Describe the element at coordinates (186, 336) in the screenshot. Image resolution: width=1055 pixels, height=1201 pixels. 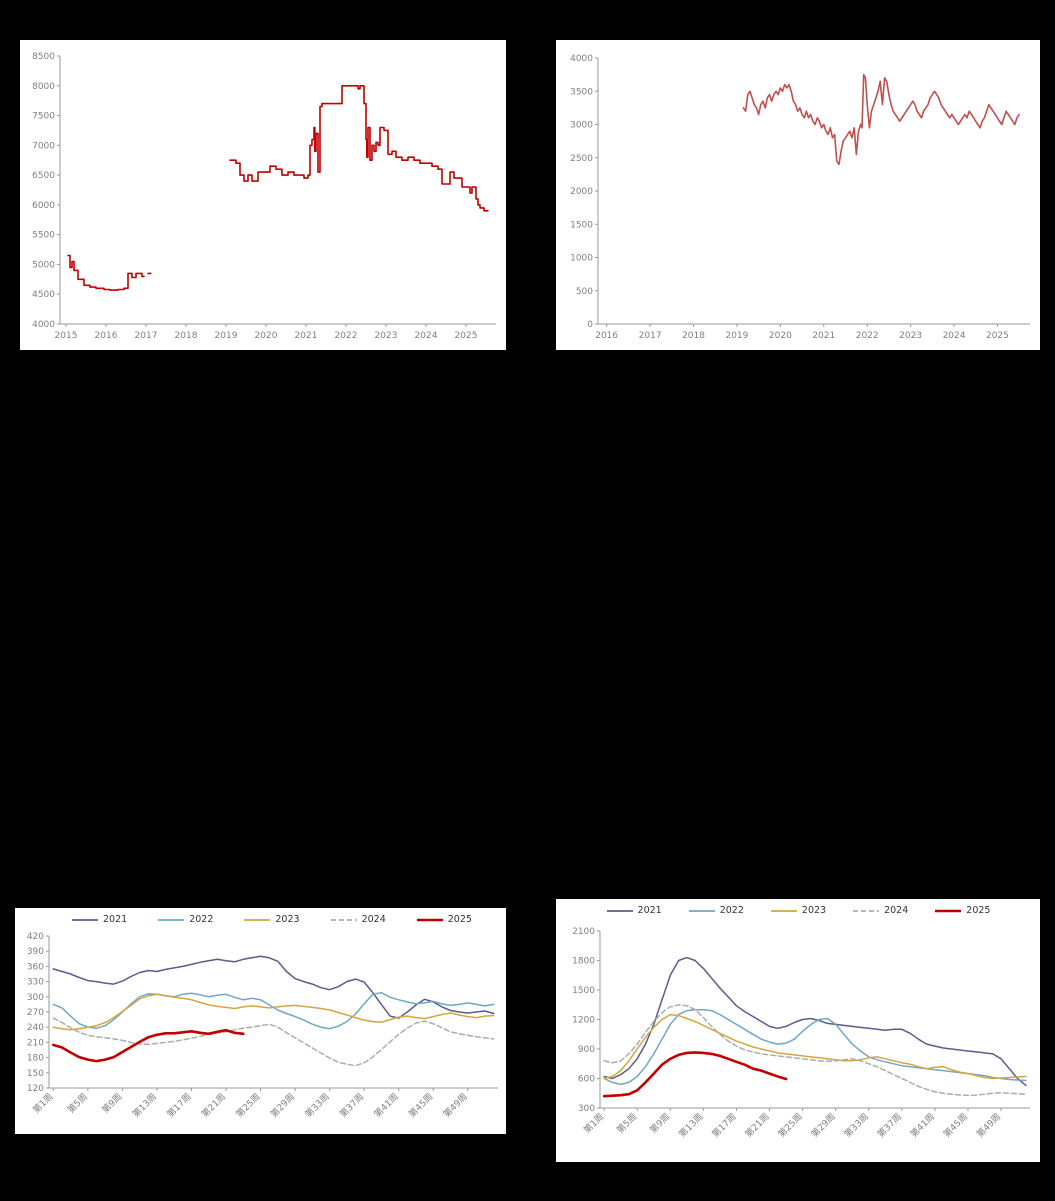
I see `svg-text: 2018` at that location.